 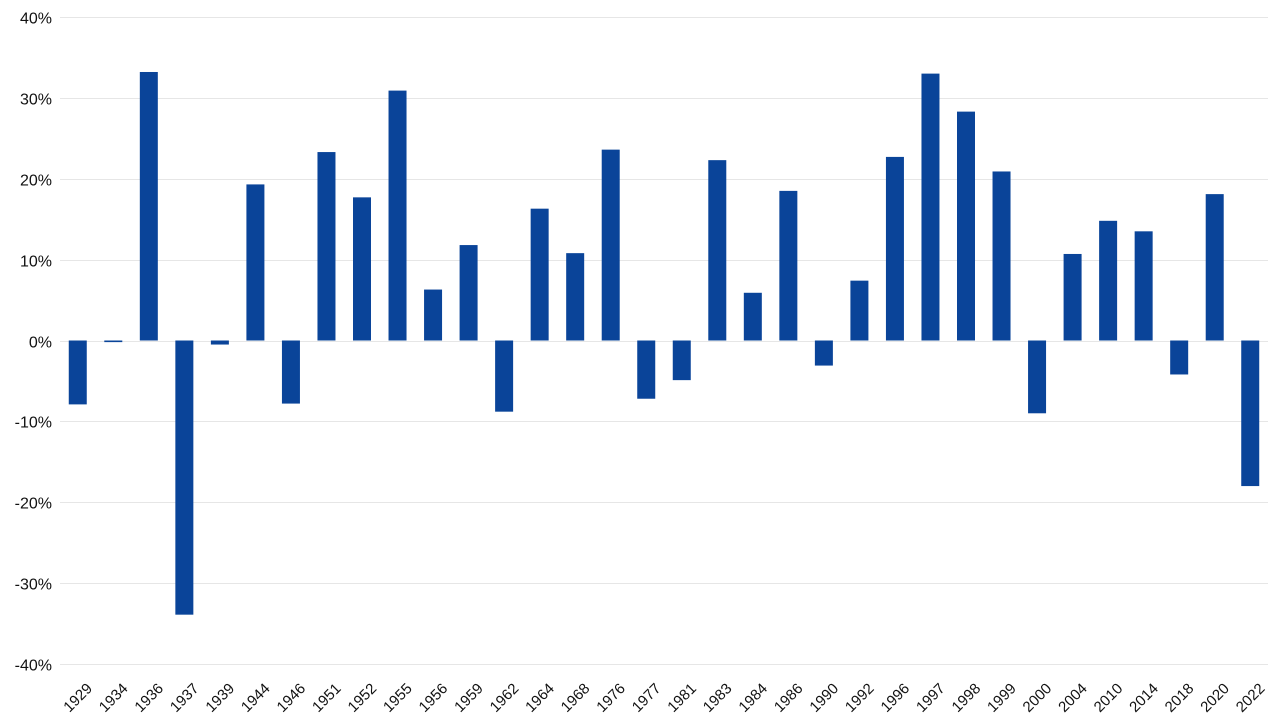 I want to click on bar-1981, so click(x=681, y=360).